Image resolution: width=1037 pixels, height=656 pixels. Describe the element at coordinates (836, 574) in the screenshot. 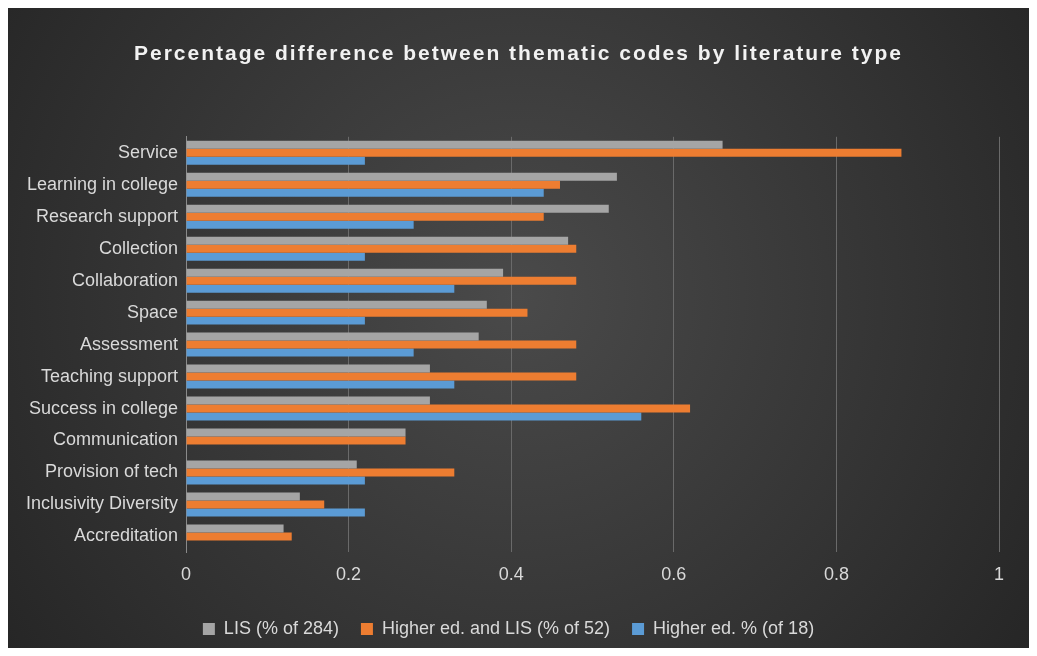

I see `x-tick-label: 0.8` at that location.